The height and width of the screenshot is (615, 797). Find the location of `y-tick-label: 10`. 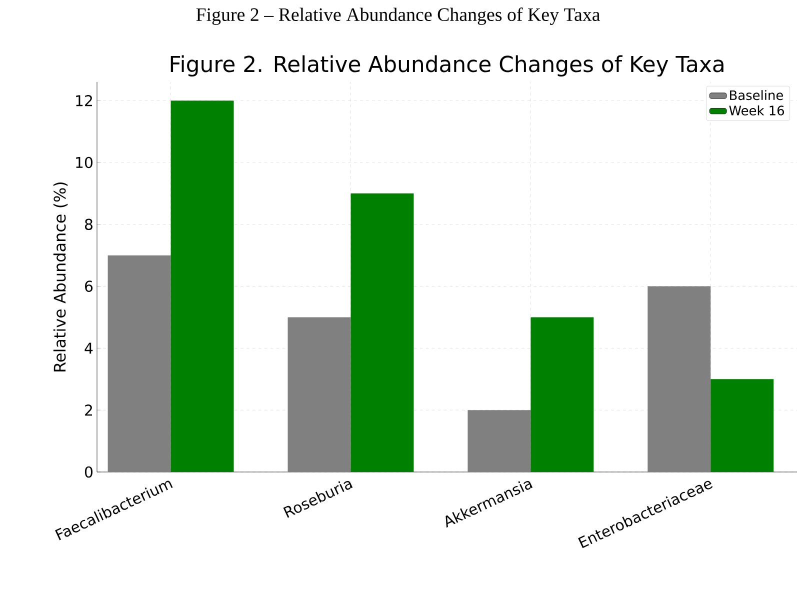

y-tick-label: 10 is located at coordinates (84, 162).